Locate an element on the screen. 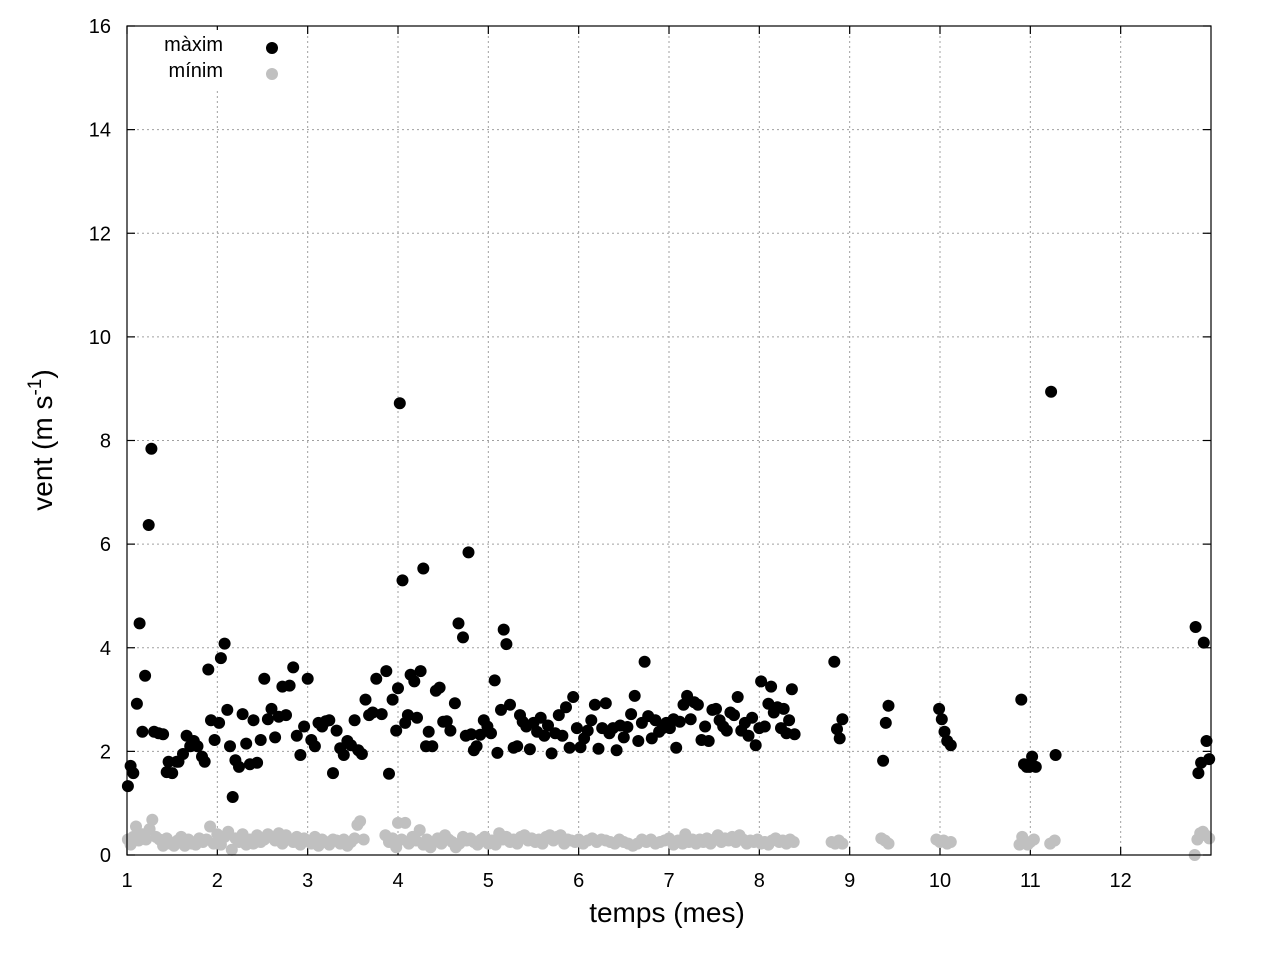  y-tick-label: 2 is located at coordinates (105, 752).